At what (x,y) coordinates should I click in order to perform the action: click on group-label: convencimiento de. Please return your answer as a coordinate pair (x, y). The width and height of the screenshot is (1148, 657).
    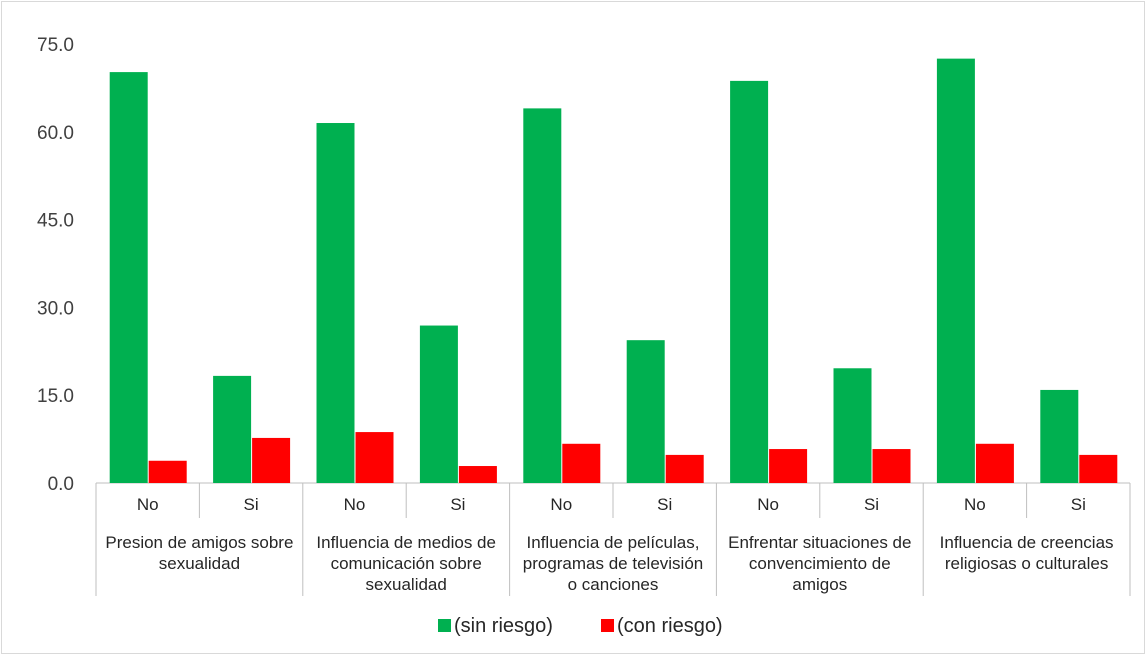
    Looking at the image, I should click on (820, 563).